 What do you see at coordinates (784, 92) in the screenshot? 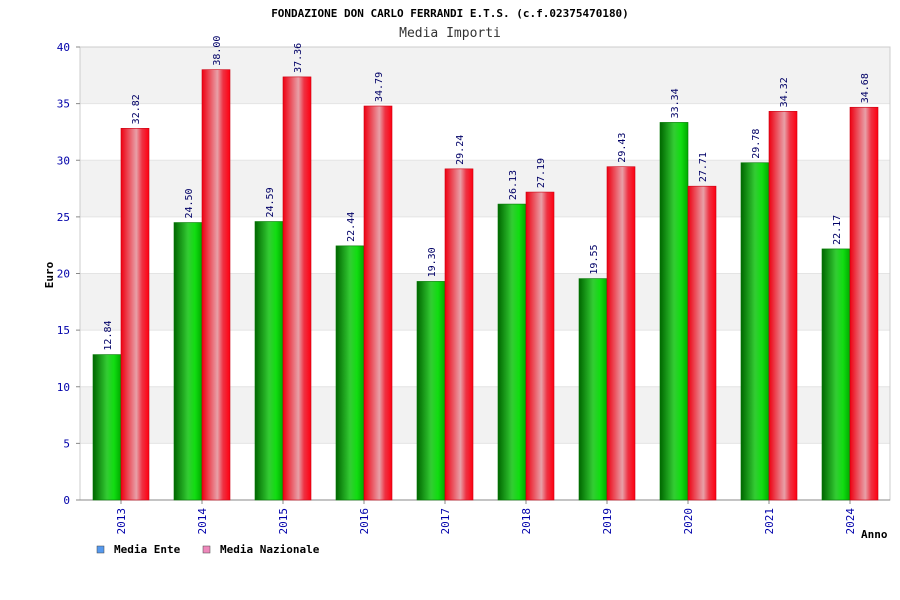
I see `value-label-media-nazionale-2021: 34.32` at bounding box center [784, 92].